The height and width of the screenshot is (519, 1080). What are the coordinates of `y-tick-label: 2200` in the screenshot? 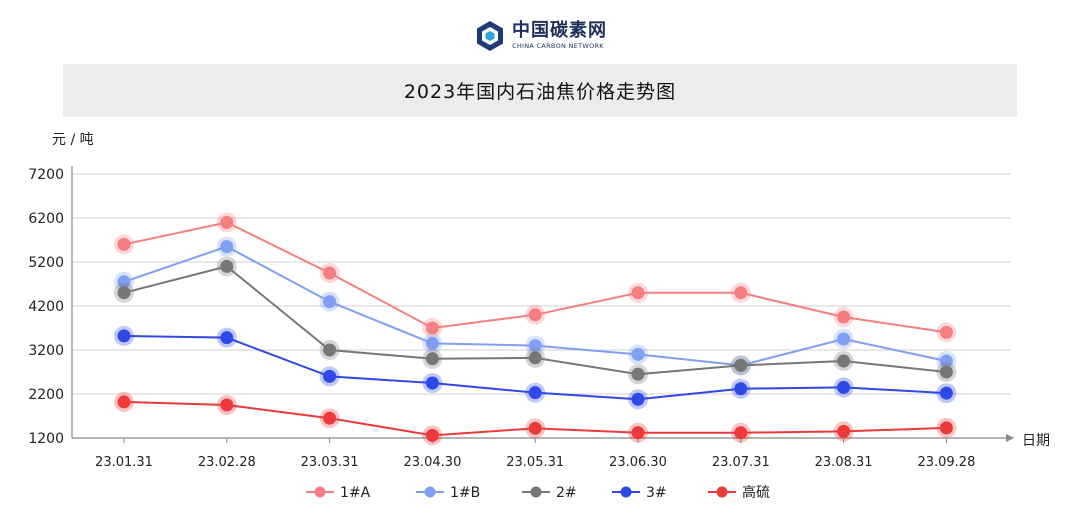 It's located at (46, 395).